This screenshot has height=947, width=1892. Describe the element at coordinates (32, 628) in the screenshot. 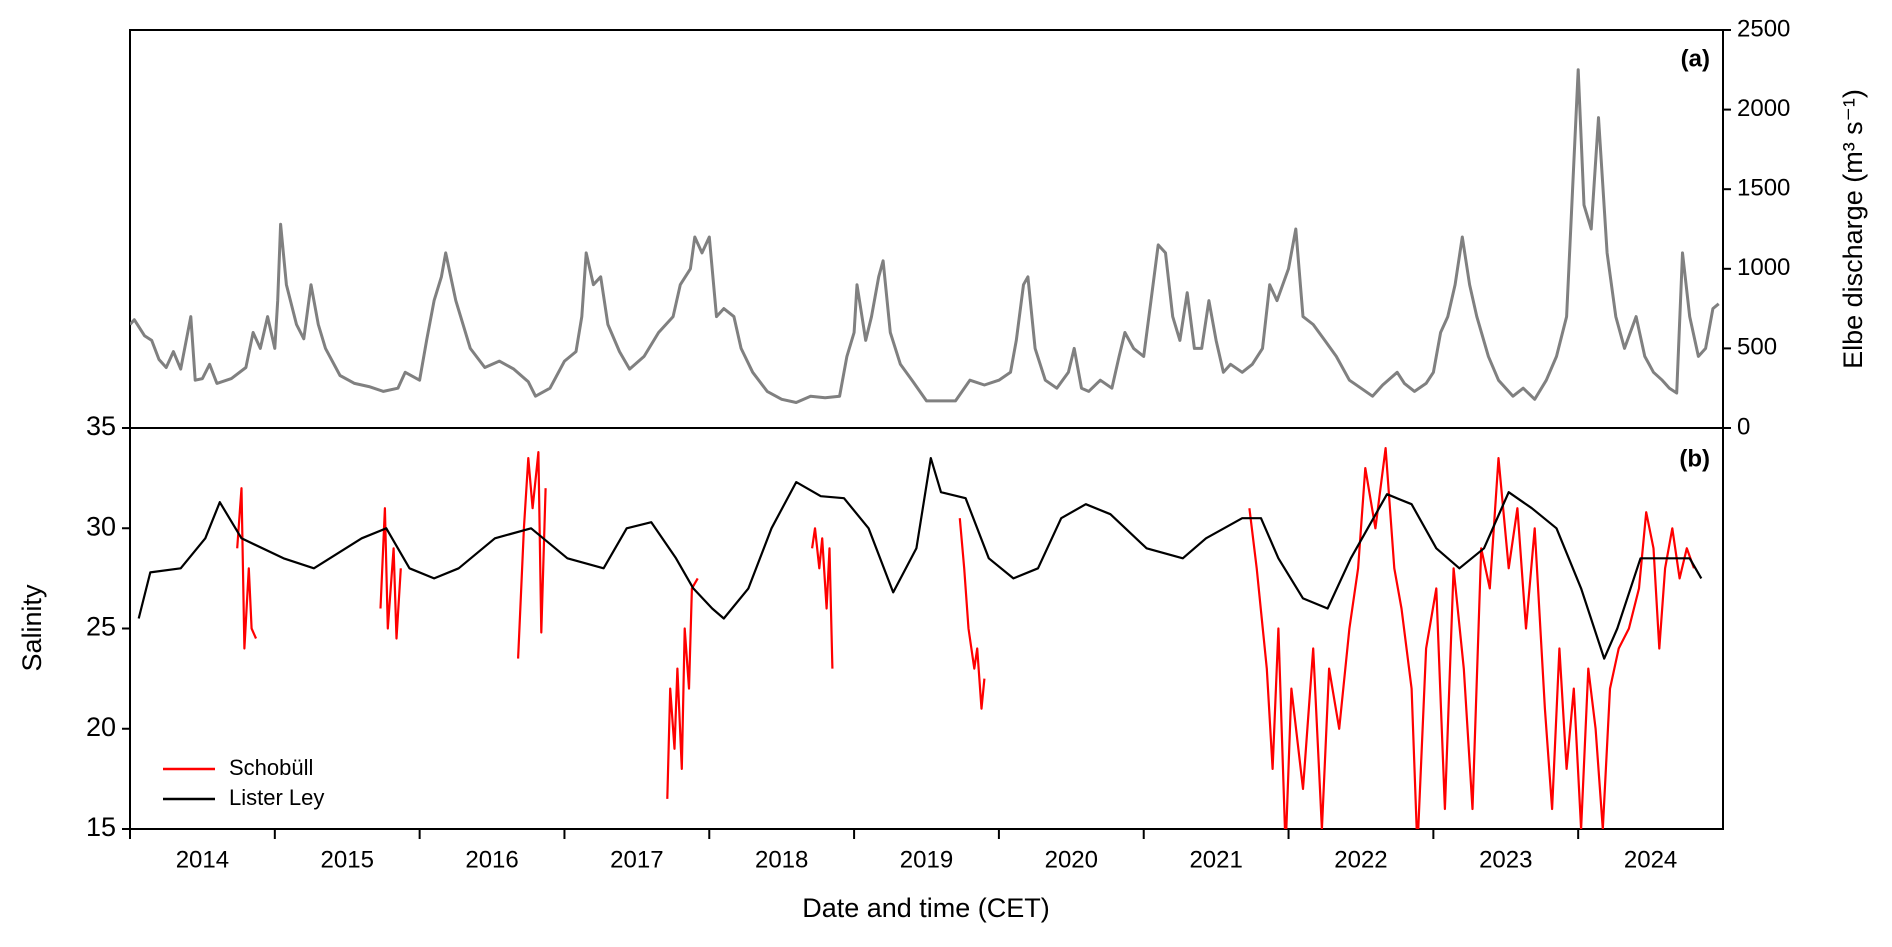

I see `y-axis-title: Salinity` at that location.